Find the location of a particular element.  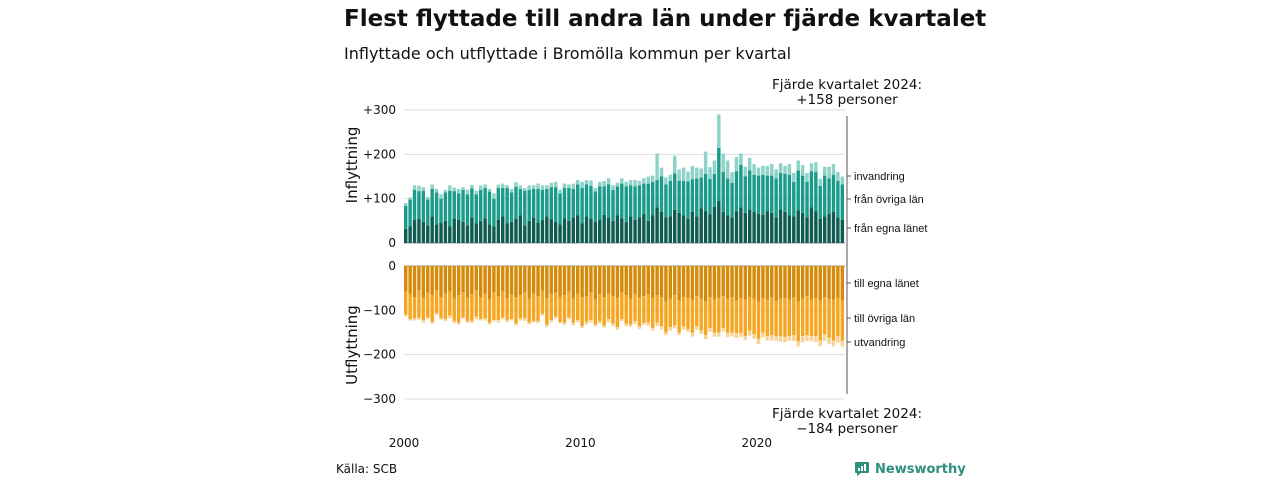

y-tick-label: −300 is located at coordinates (379, 399).